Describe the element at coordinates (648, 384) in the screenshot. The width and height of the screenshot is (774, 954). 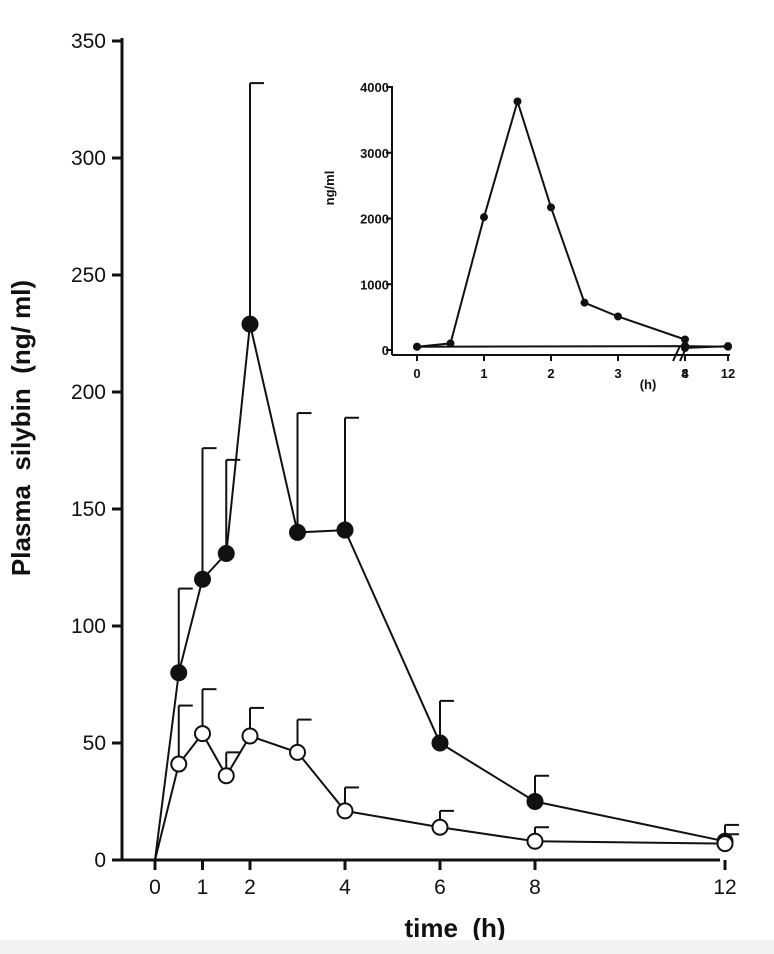
I see `inset-x-axis-label: (h)` at that location.